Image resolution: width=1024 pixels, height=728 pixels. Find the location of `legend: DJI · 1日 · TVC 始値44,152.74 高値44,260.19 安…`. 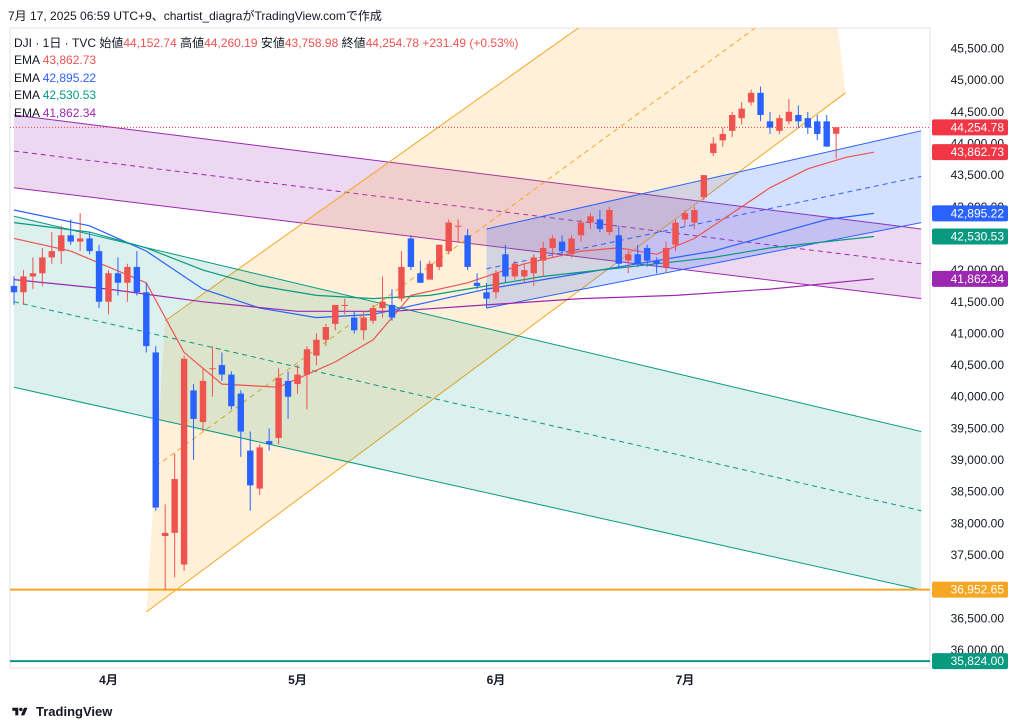

legend: DJI · 1日 · TVC 始値44,152.74 高値44,260.19 安… is located at coordinates (266, 78).